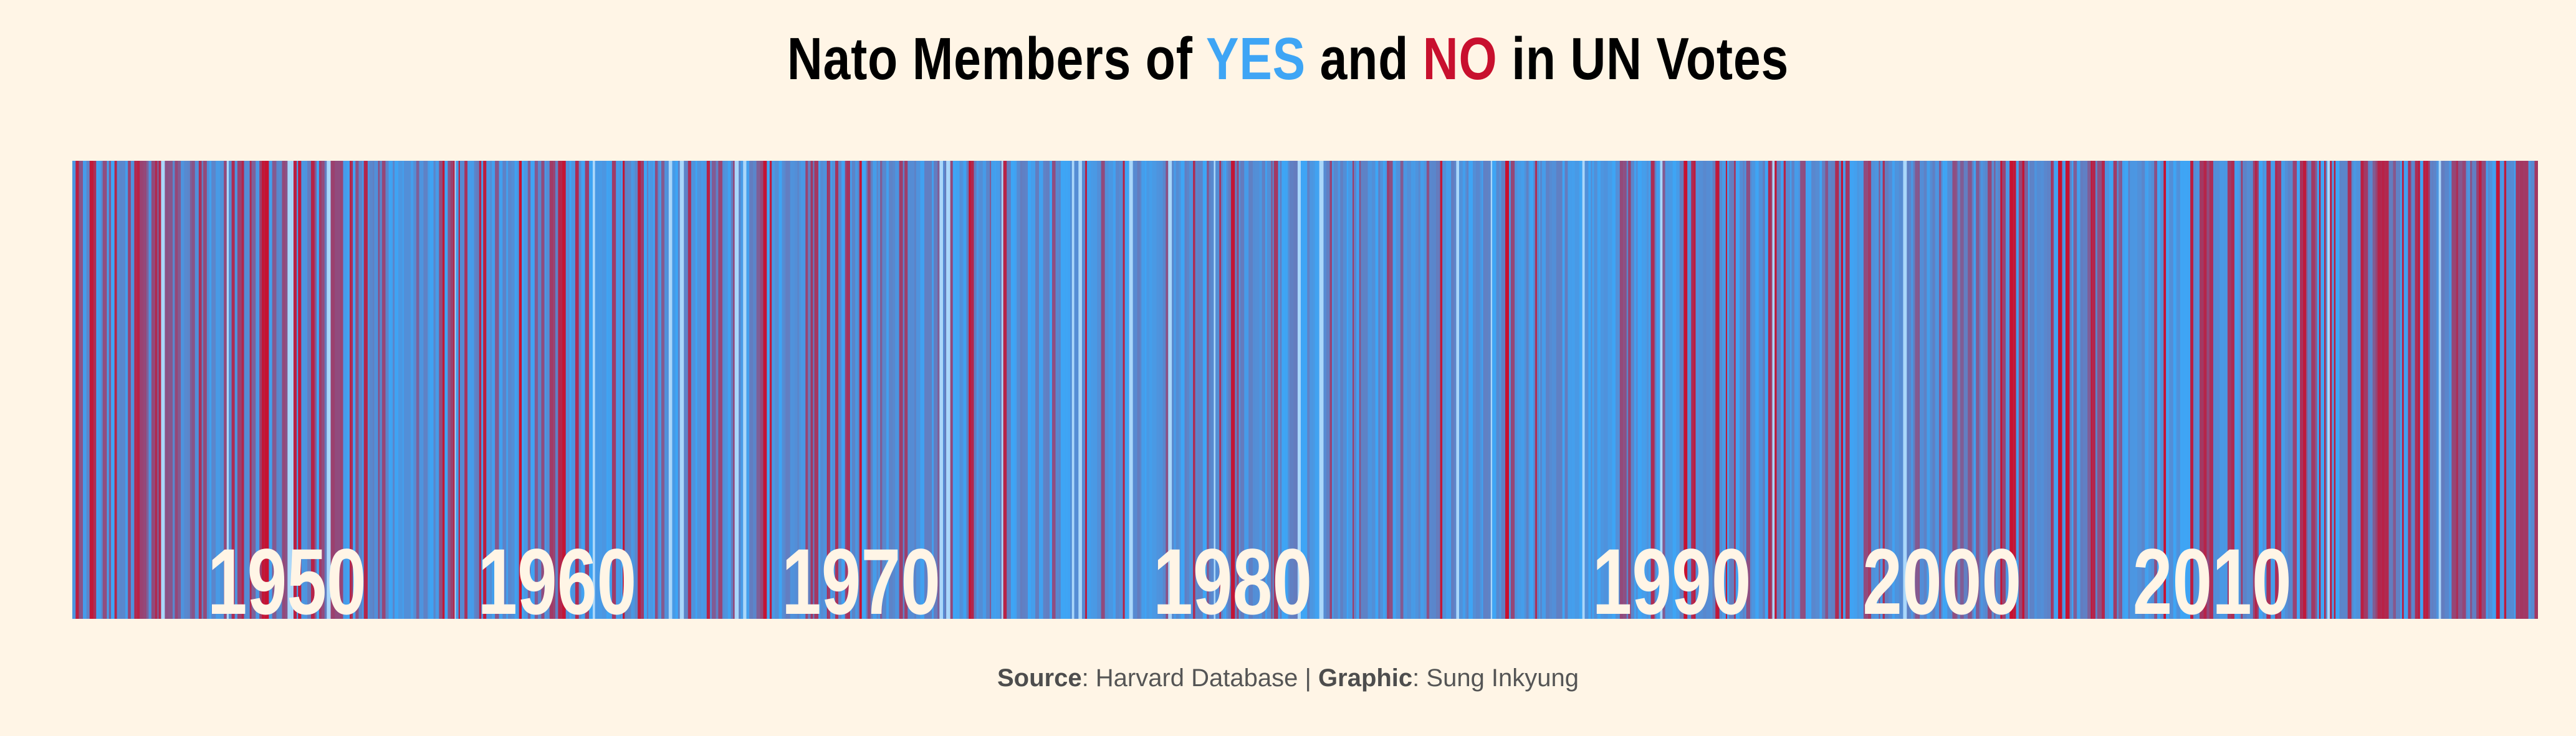 This screenshot has width=2576, height=736. Describe the element at coordinates (287, 582) in the screenshot. I see `year-label-1950: 1950` at that location.